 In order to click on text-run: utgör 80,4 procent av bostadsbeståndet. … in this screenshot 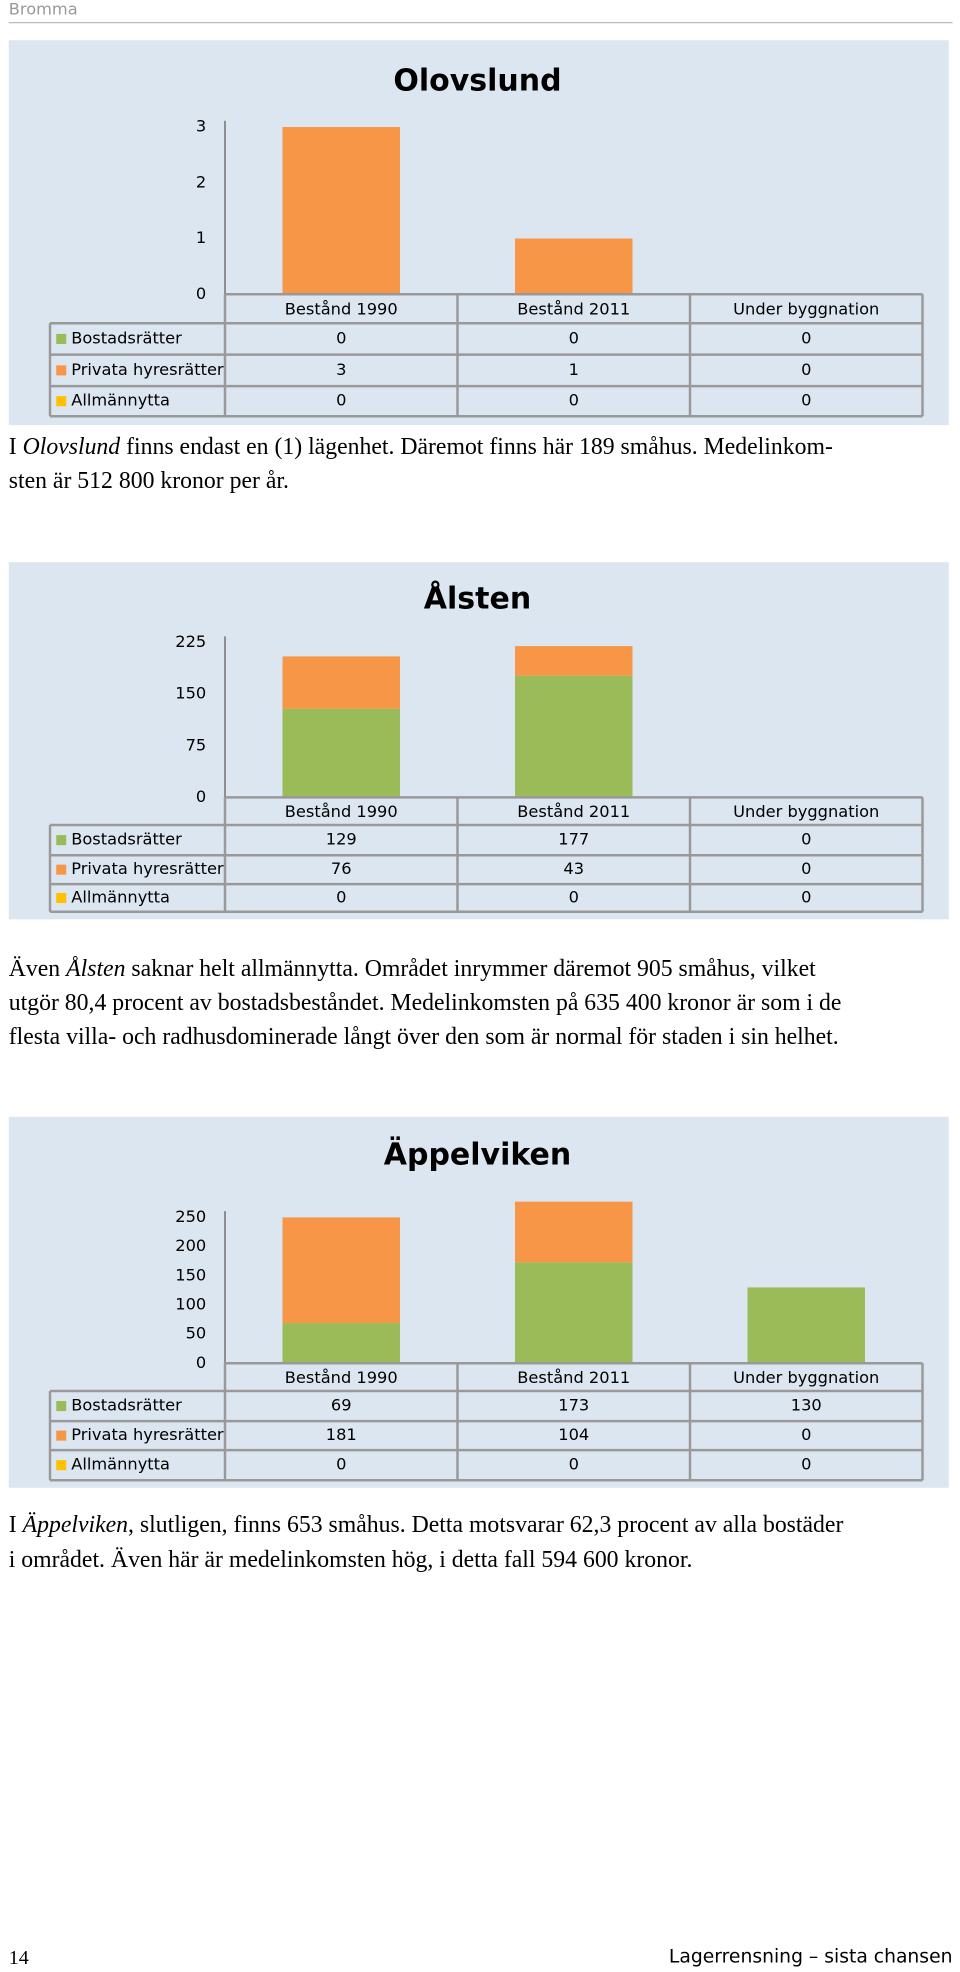, I will do `click(425, 1003)`.